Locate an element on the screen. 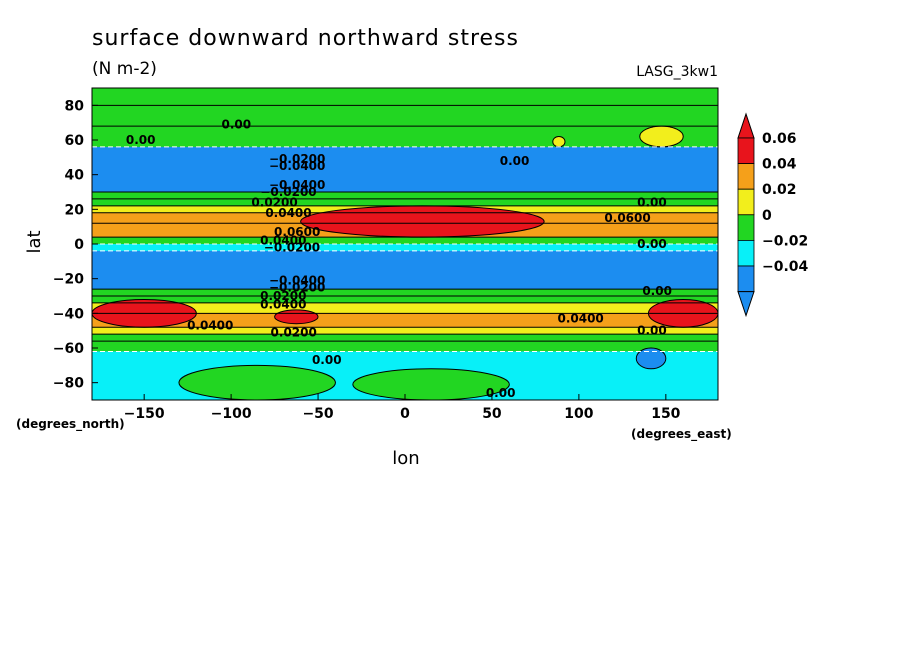  y-units-label: (degrees_north) is located at coordinates (70, 424).